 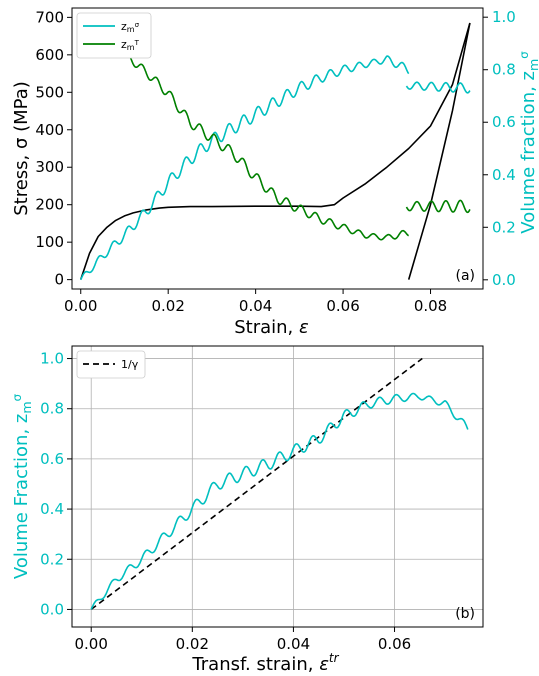 I want to click on panel-a-legend: zmσ zmT, so click(x=114, y=35).